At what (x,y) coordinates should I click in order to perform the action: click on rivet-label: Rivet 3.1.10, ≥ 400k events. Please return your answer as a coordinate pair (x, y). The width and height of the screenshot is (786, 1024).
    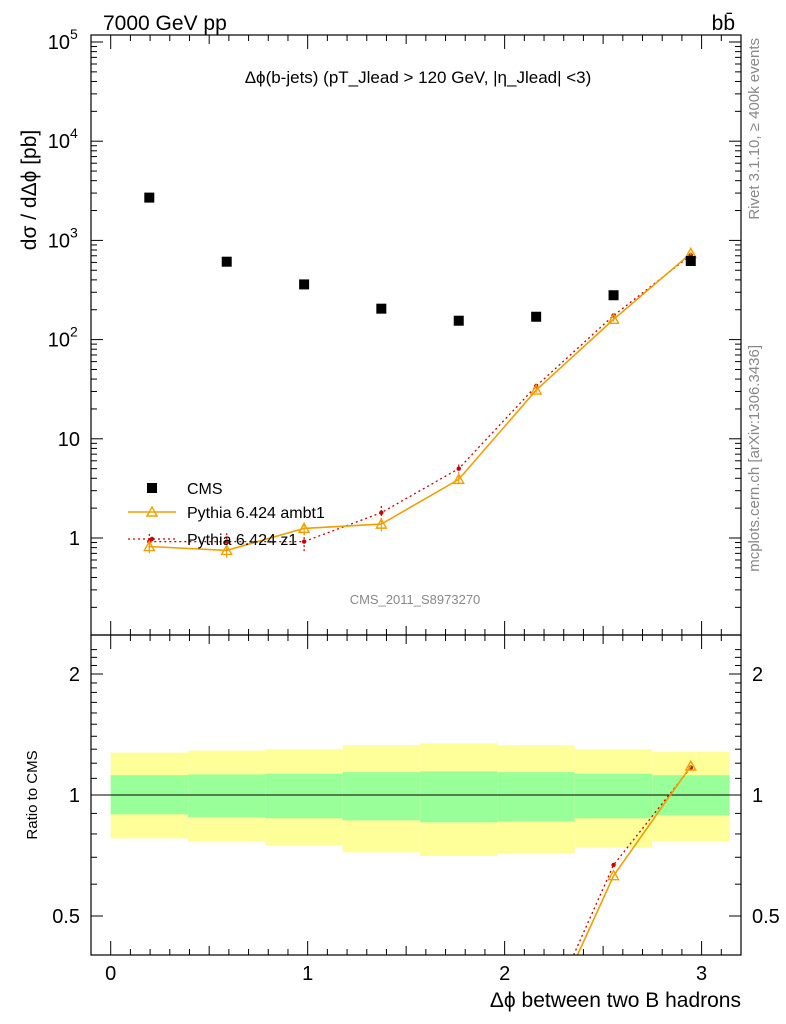
    Looking at the image, I should click on (754, 129).